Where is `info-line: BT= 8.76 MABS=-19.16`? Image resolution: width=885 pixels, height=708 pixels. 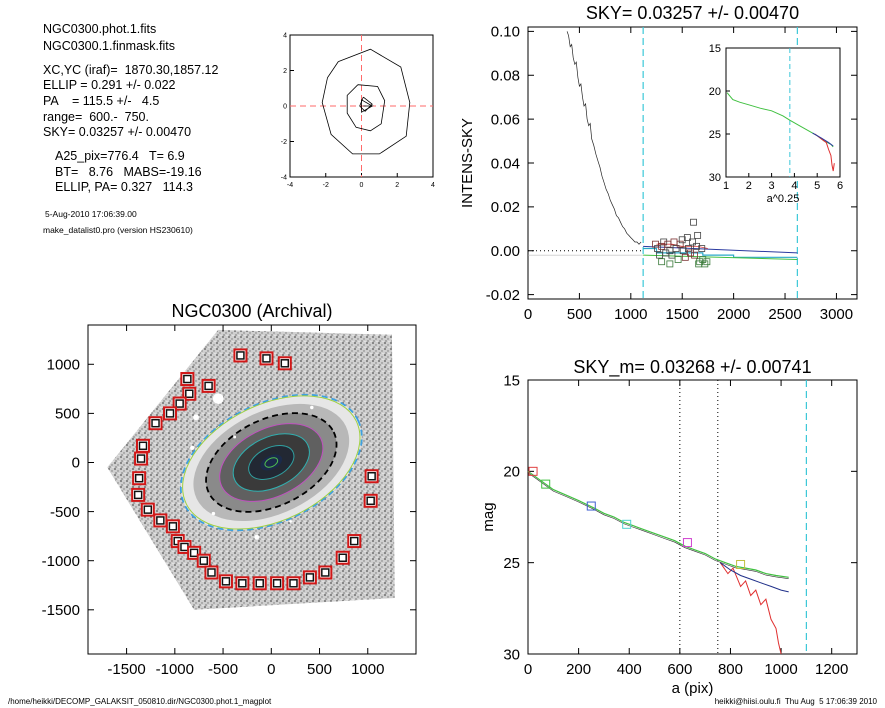
info-line: BT= 8.76 MABS=-19.16 is located at coordinates (128, 172).